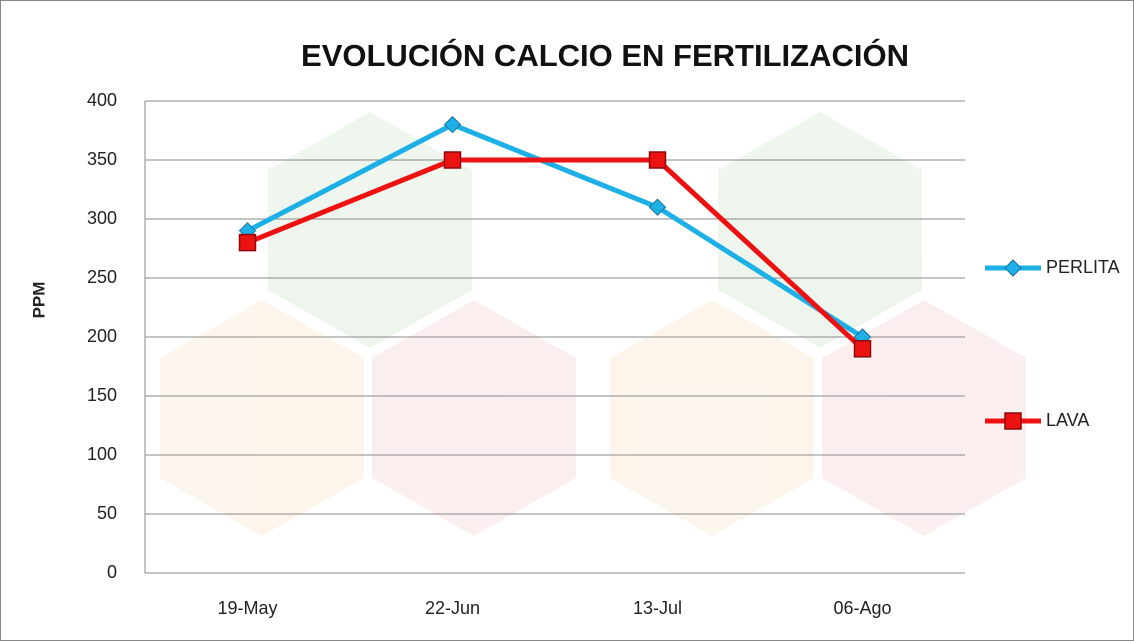 This screenshot has height=641, width=1134. I want to click on y-tick-label: 300, so click(102, 218).